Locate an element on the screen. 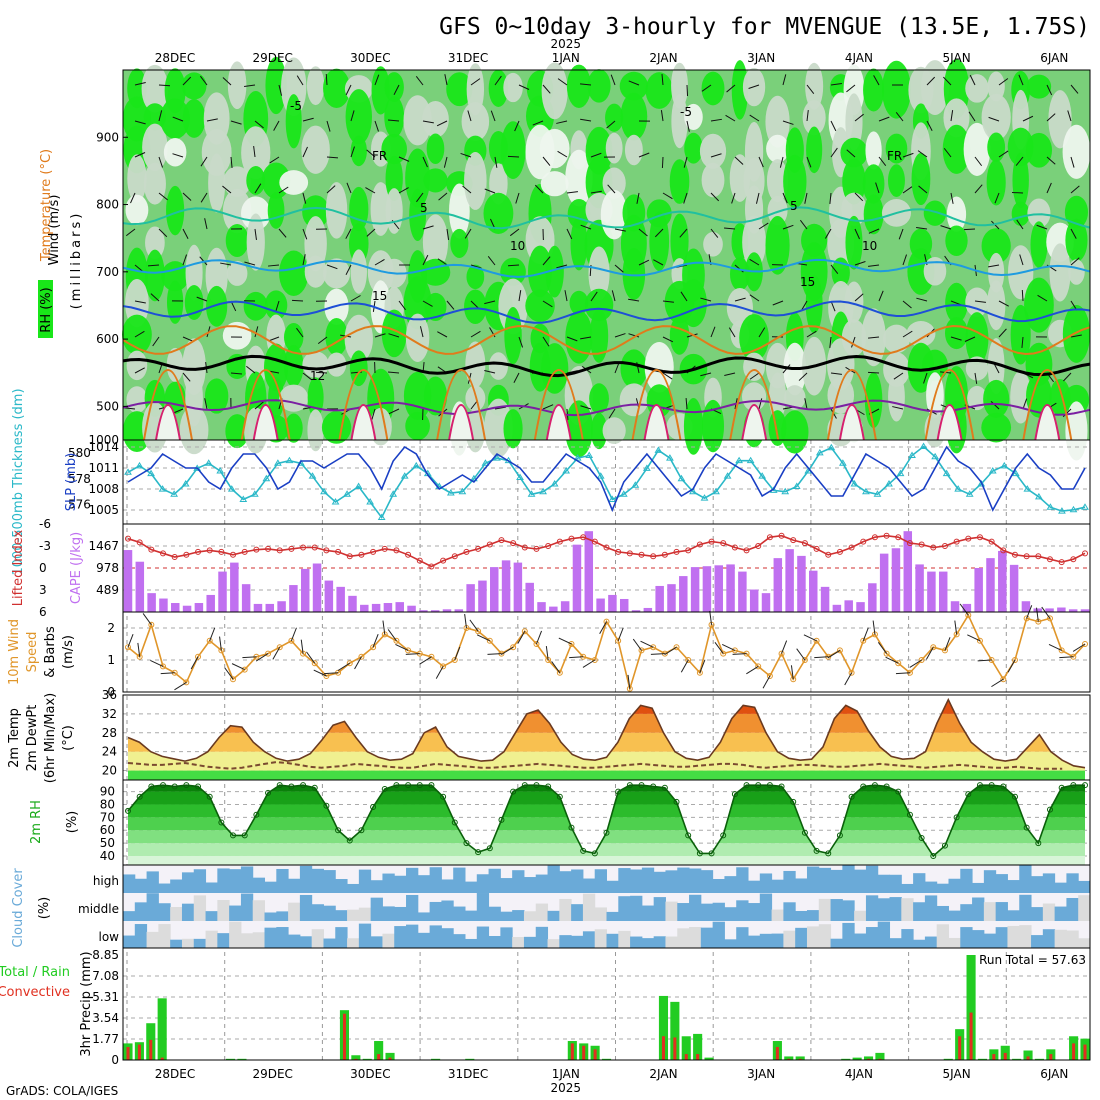  bottom-date-label: 5JAN is located at coordinates (957, 1074).